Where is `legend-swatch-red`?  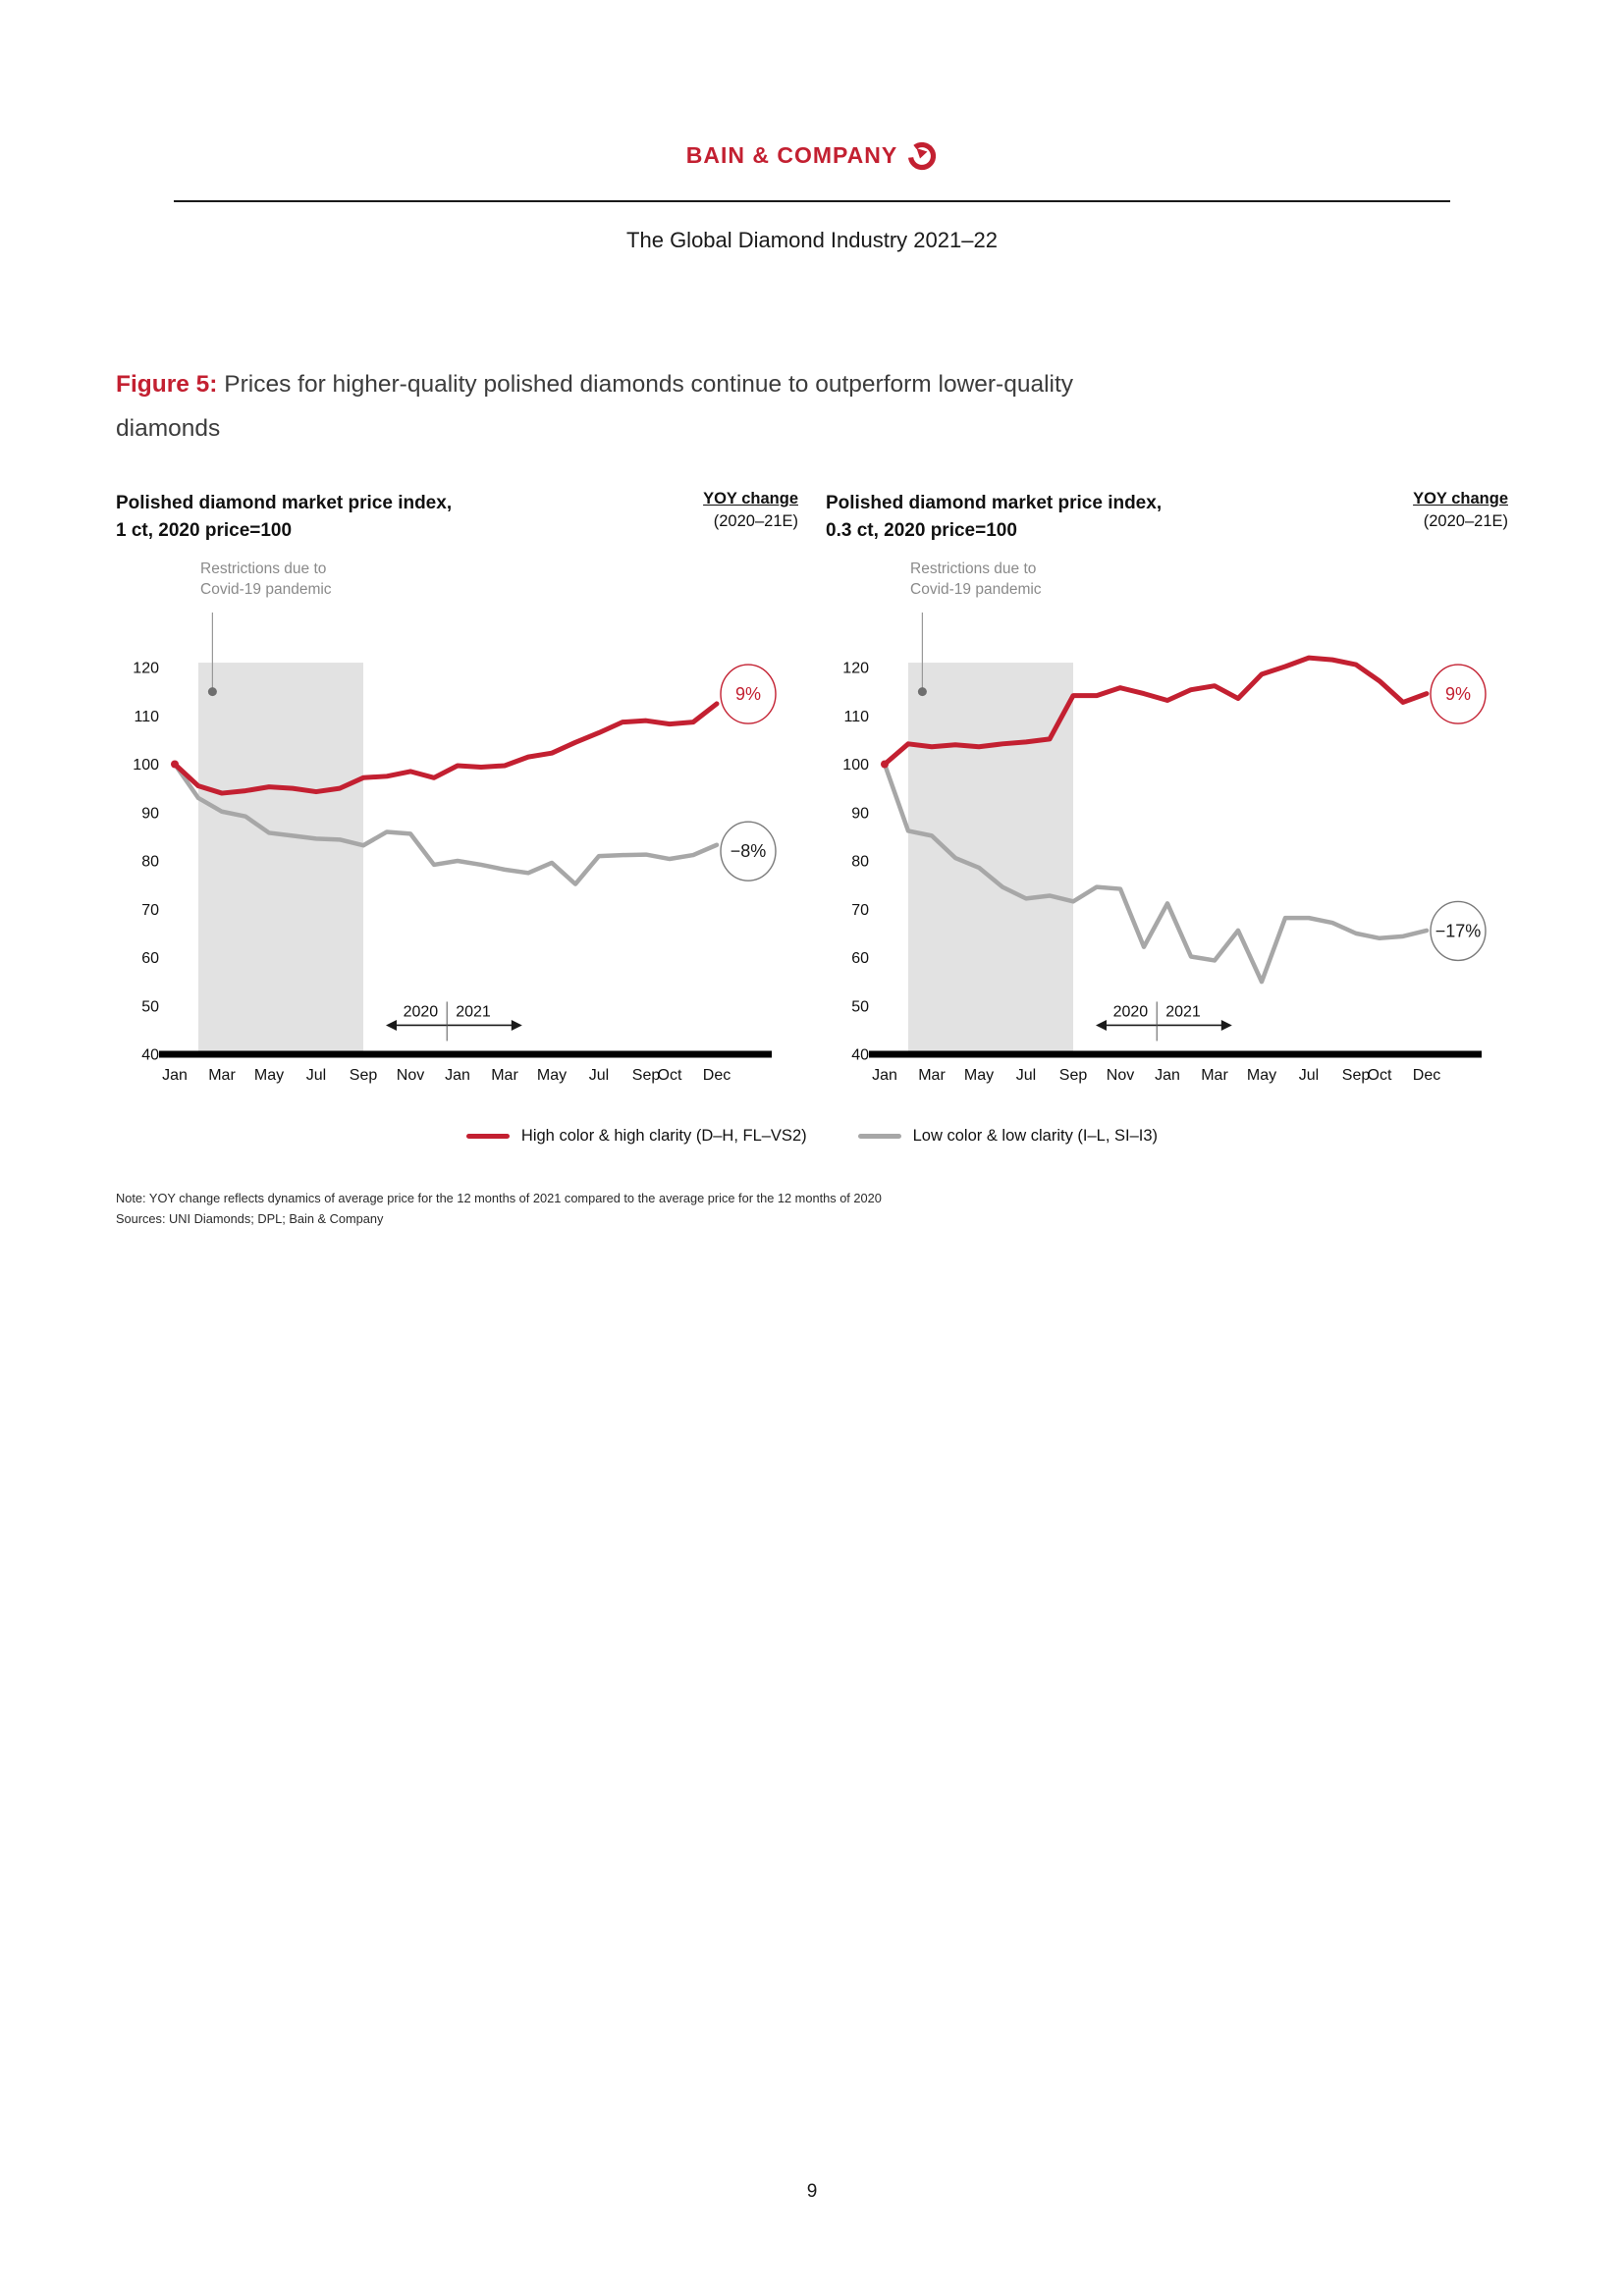 legend-swatch-red is located at coordinates (487, 1137).